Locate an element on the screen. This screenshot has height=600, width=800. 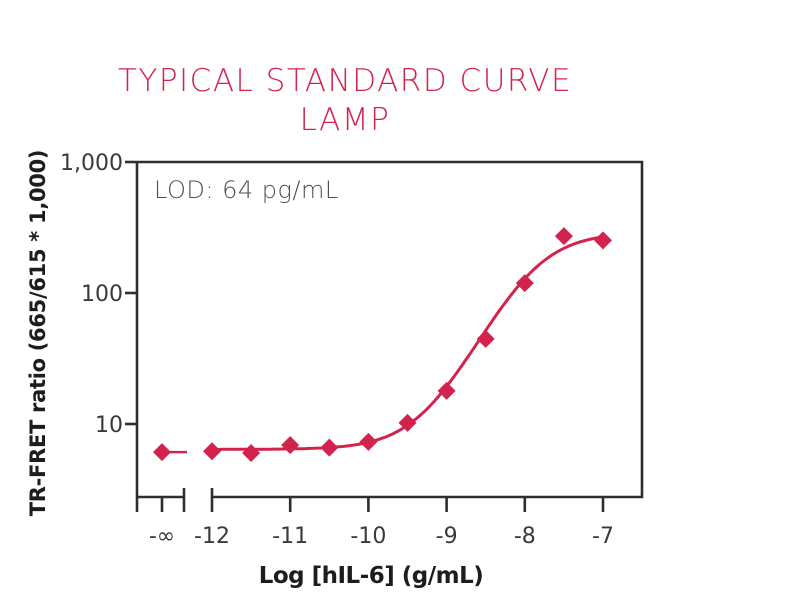
lod-annotation: LOD: 64 pg/mL is located at coordinates (246, 190).